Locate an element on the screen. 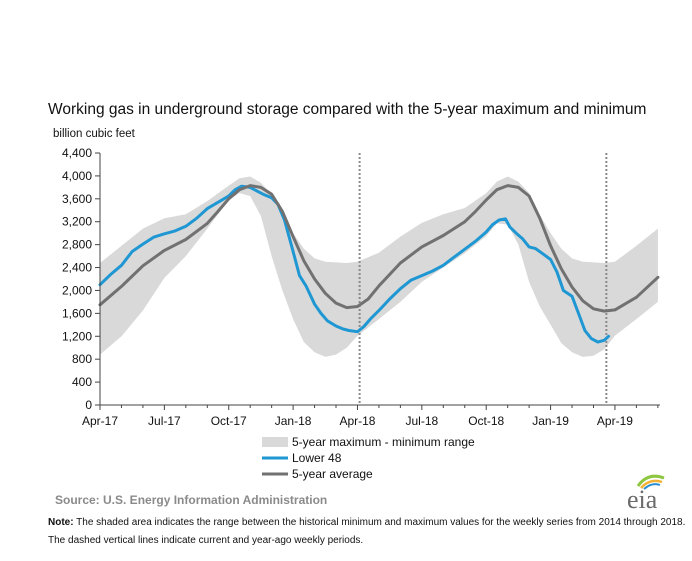 This screenshot has height=561, width=692. y-tick-label: 0 is located at coordinates (88, 405).